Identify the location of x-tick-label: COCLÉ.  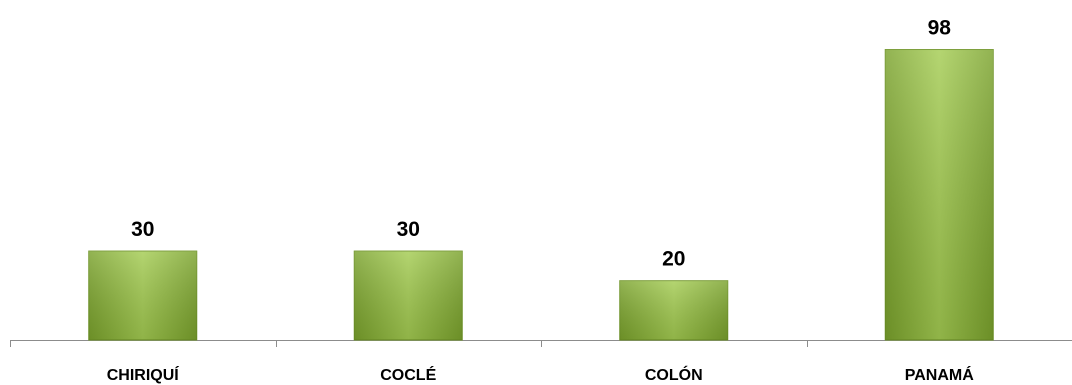
(408, 374).